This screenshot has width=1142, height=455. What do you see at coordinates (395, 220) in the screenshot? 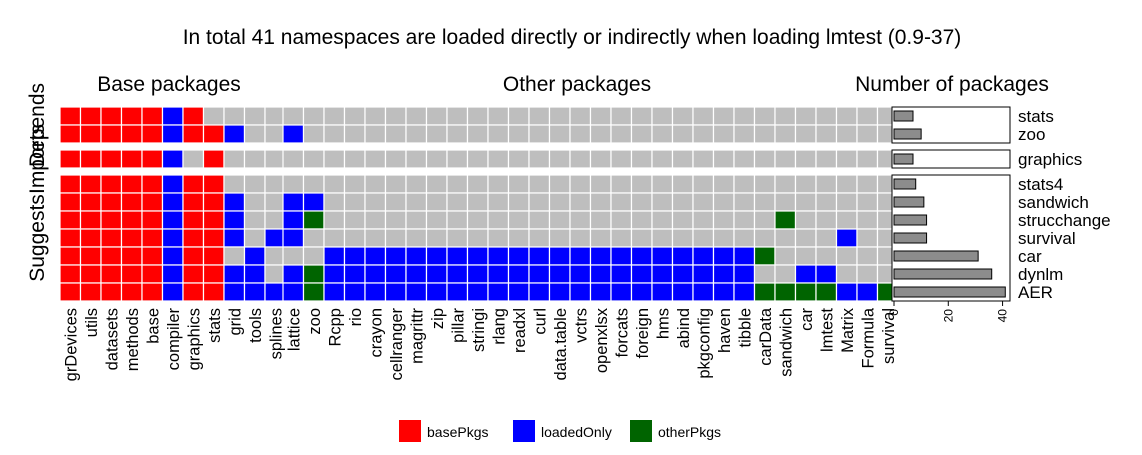
I see `other-cell-strucchange-cellranger` at bounding box center [395, 220].